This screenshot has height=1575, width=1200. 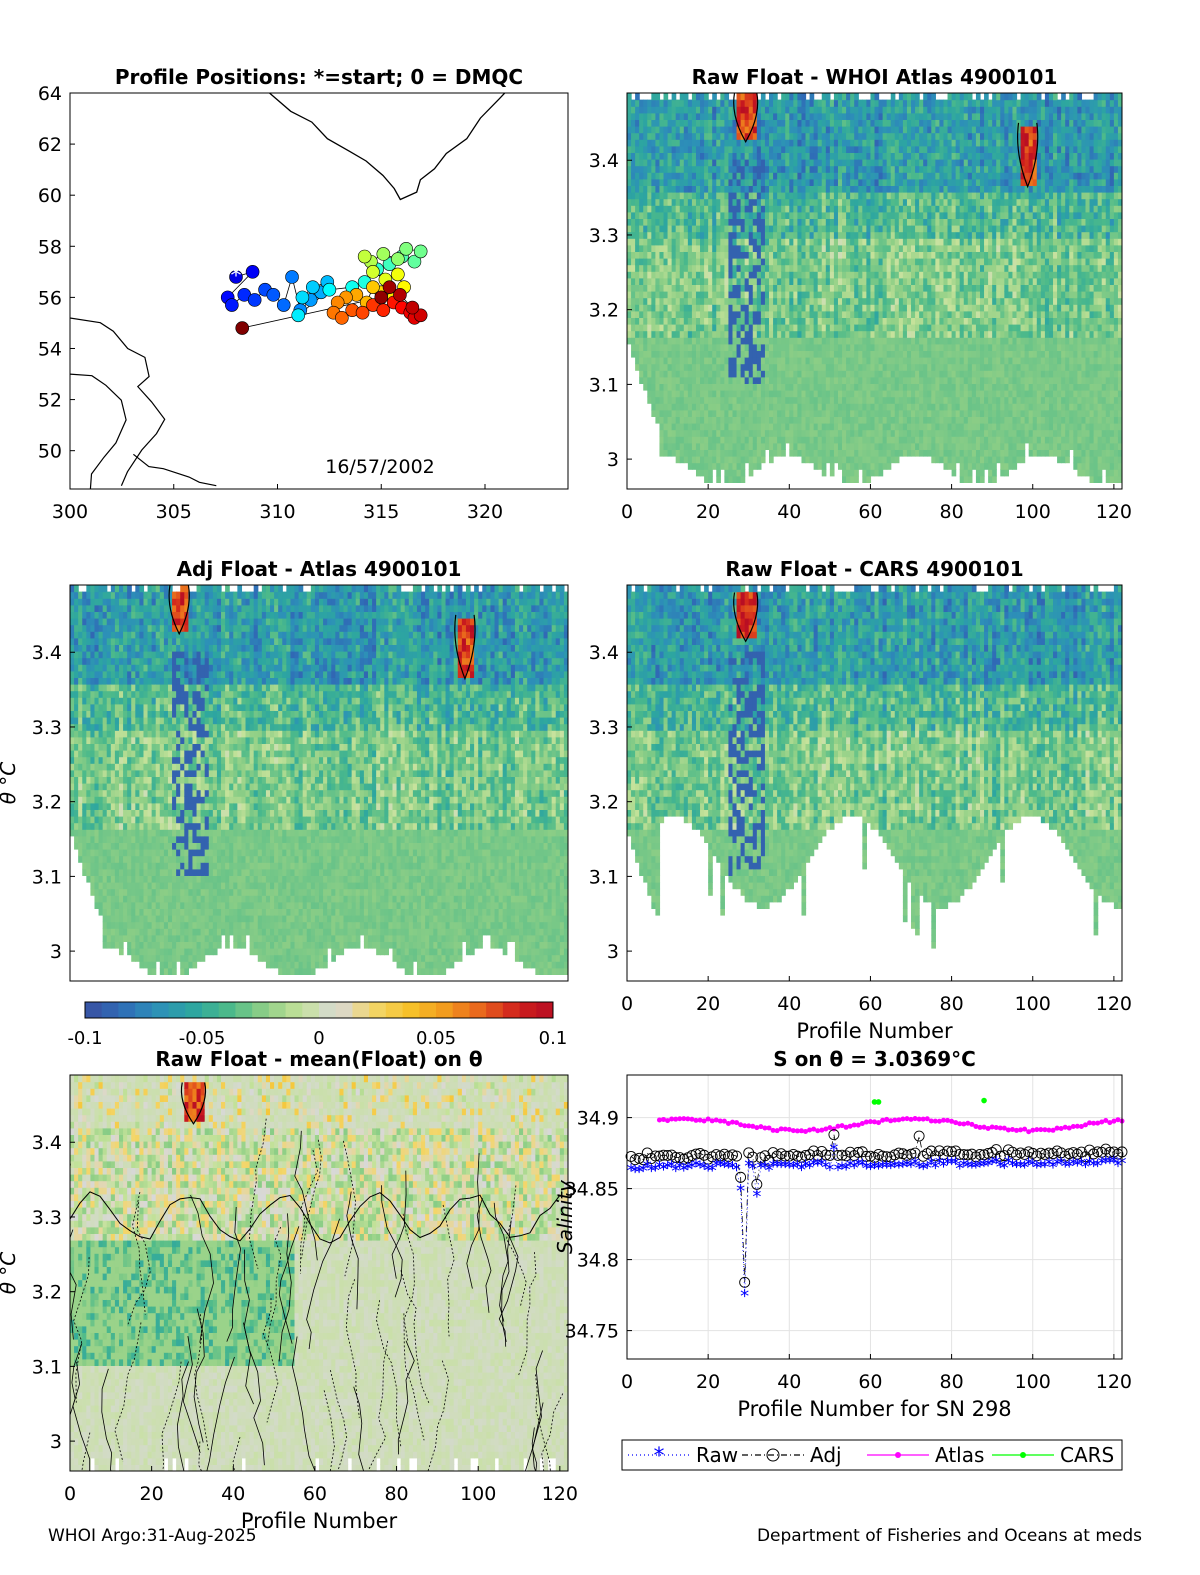 I want to click on start-marker: *, so click(x=236, y=276).